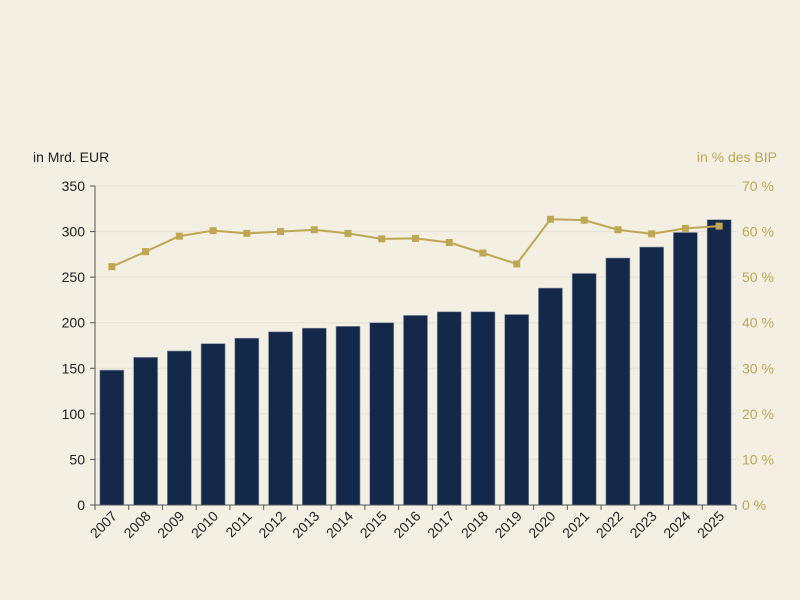  What do you see at coordinates (737, 157) in the screenshot?
I see `right-axis-label: in % des BIP` at bounding box center [737, 157].